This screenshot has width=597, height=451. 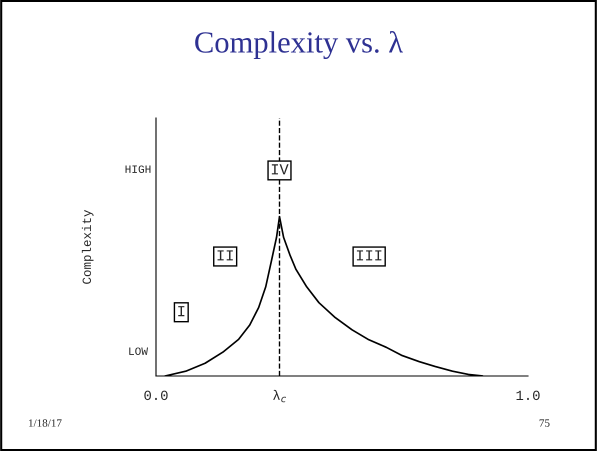 What do you see at coordinates (138, 351) in the screenshot?
I see `text: LOW` at bounding box center [138, 351].